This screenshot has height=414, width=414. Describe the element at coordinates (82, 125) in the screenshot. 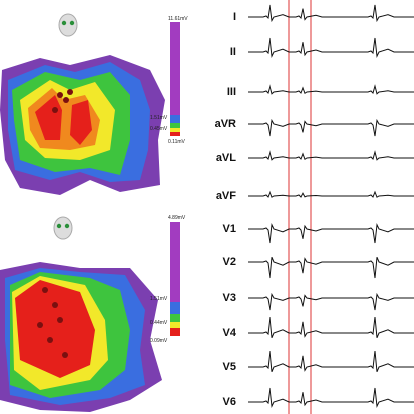

I see `voltage-map-top` at that location.